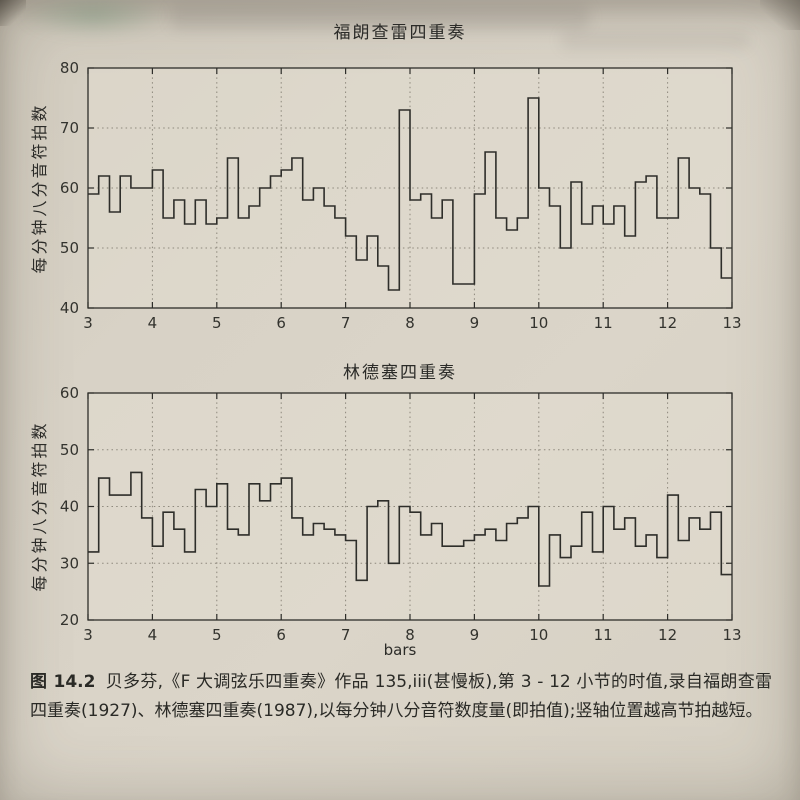  I want to click on svg-text: 70, so click(69, 128).